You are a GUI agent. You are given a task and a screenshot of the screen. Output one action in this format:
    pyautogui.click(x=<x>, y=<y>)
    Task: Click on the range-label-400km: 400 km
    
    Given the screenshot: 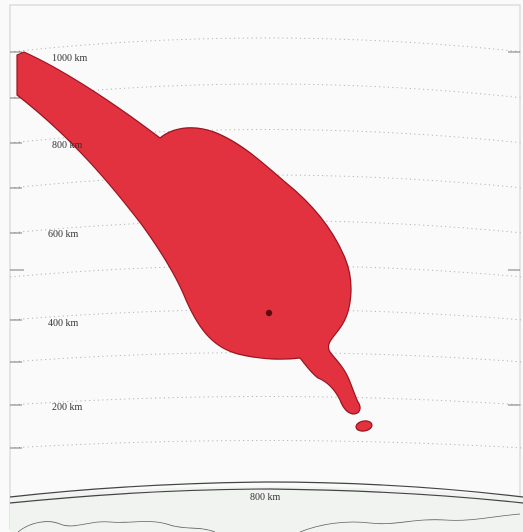 What is the action you would take?
    pyautogui.click(x=63, y=323)
    